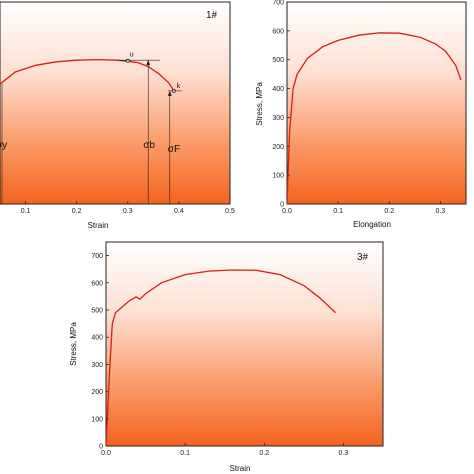 Image resolution: width=474 pixels, height=474 pixels. Describe the element at coordinates (259, 104) in the screenshot. I see `panel-2-y-axis-label: Stress, MPa` at that location.